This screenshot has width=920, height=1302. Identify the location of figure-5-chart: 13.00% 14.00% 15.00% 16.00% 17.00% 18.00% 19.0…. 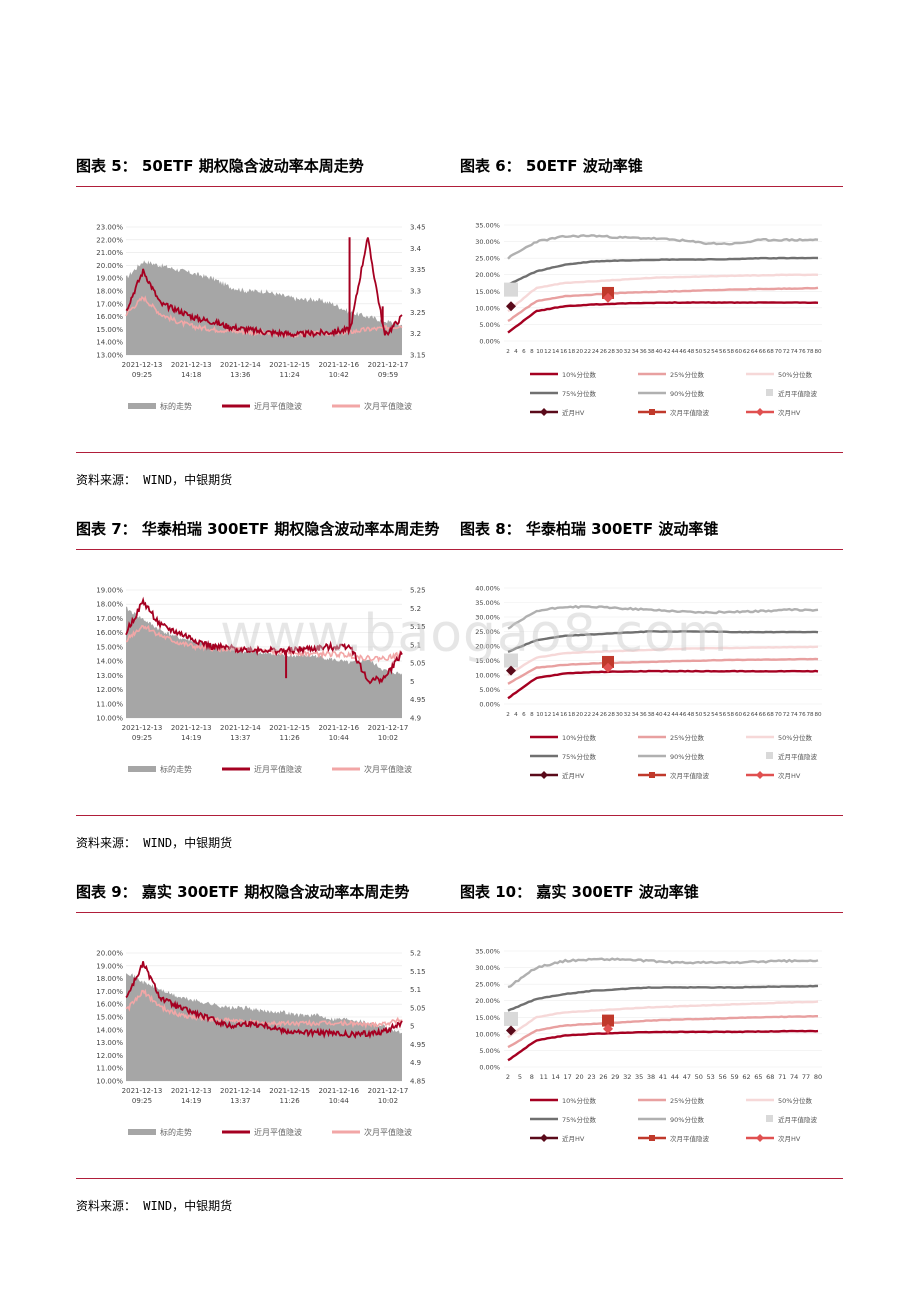
(260, 325).